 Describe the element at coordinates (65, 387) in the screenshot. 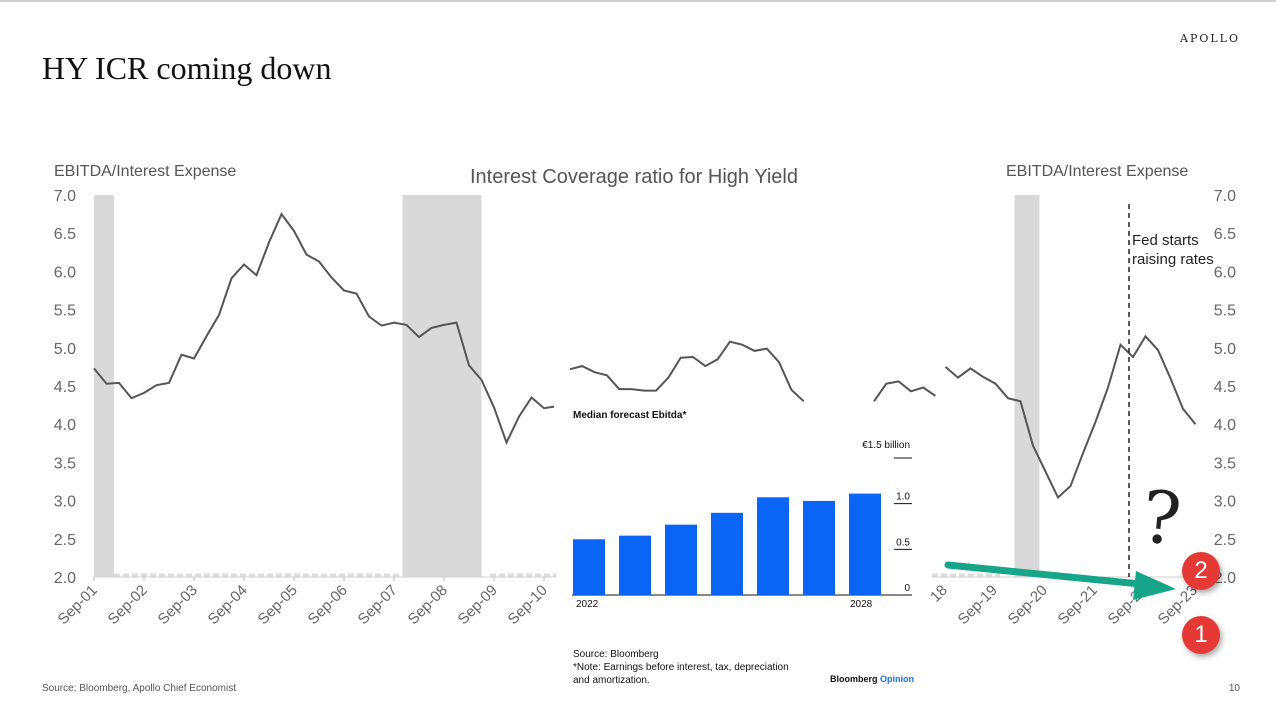

I see `y-tick-left-4.5: 4.5` at that location.